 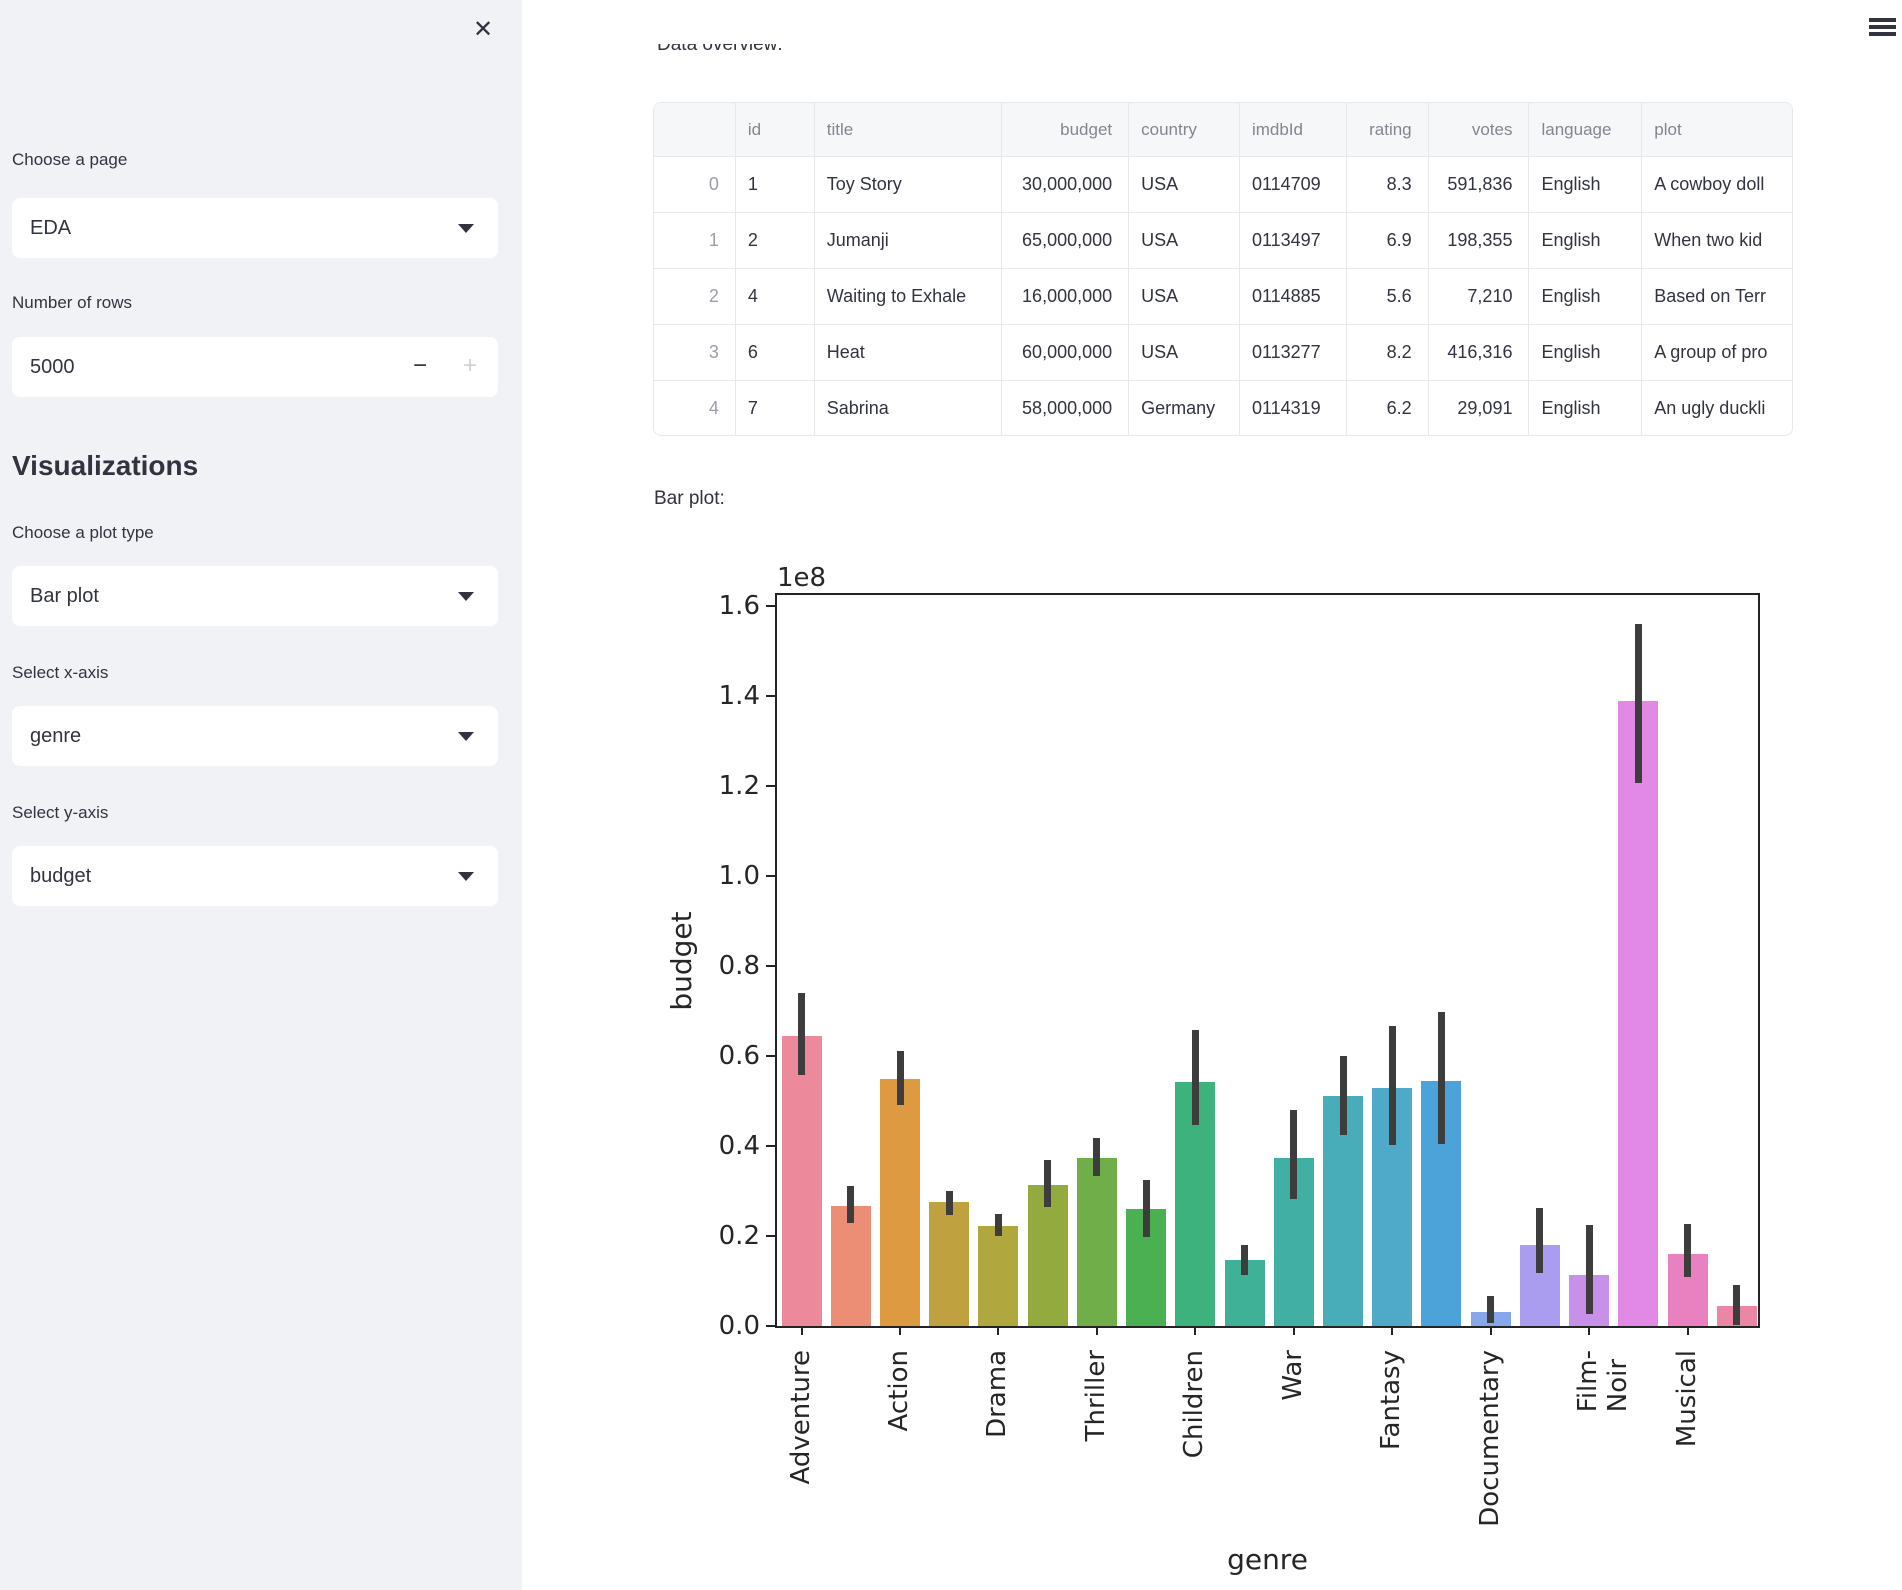 What do you see at coordinates (739, 966) in the screenshot?
I see `y-tick-label: 0.8` at bounding box center [739, 966].